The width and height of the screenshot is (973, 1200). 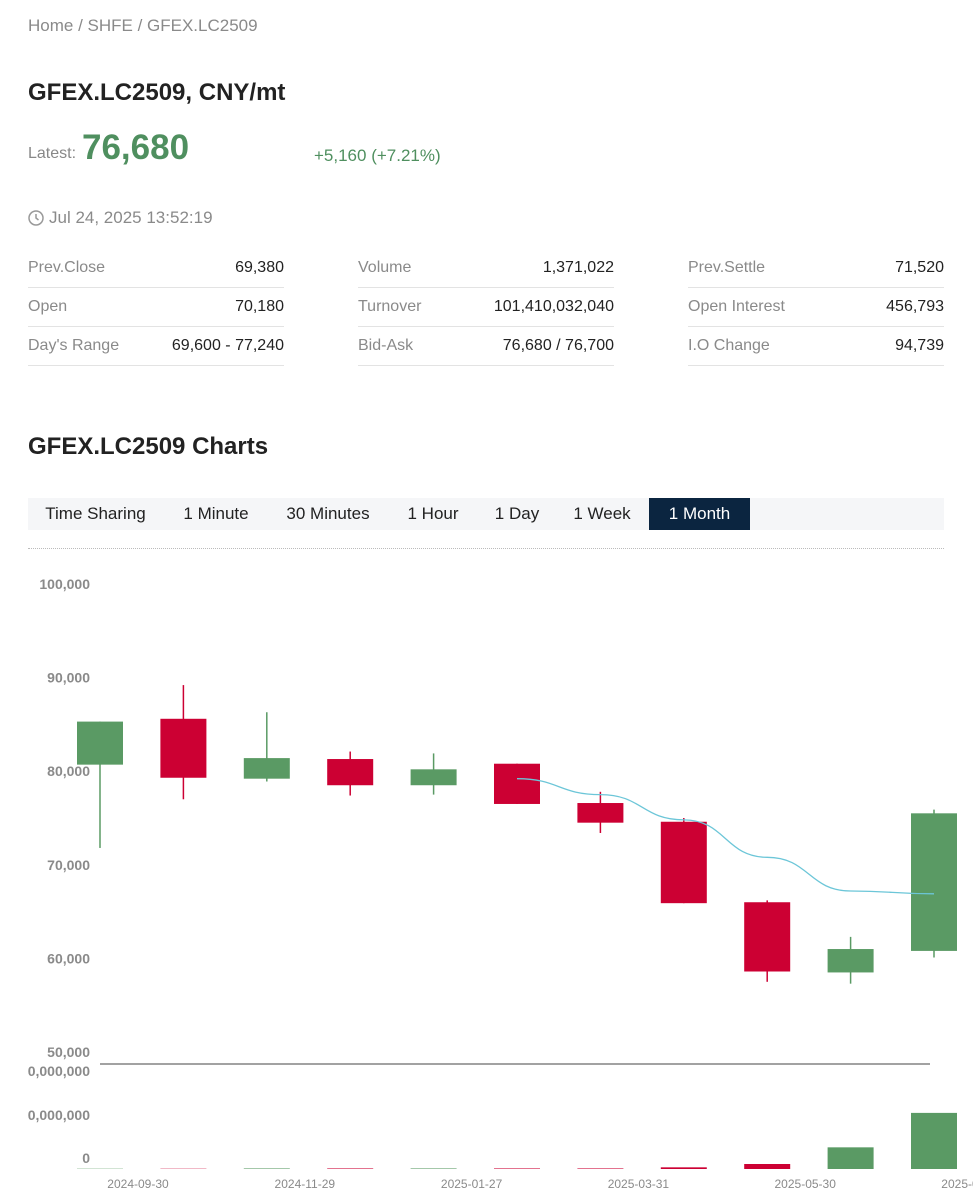 What do you see at coordinates (639, 1184) in the screenshot?
I see `date-tick-label: 2025-03-31` at bounding box center [639, 1184].